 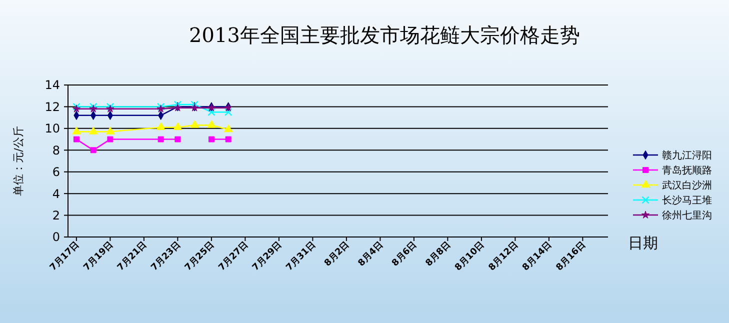 I want to click on x-tick-label: 7月25日, so click(x=199, y=256).